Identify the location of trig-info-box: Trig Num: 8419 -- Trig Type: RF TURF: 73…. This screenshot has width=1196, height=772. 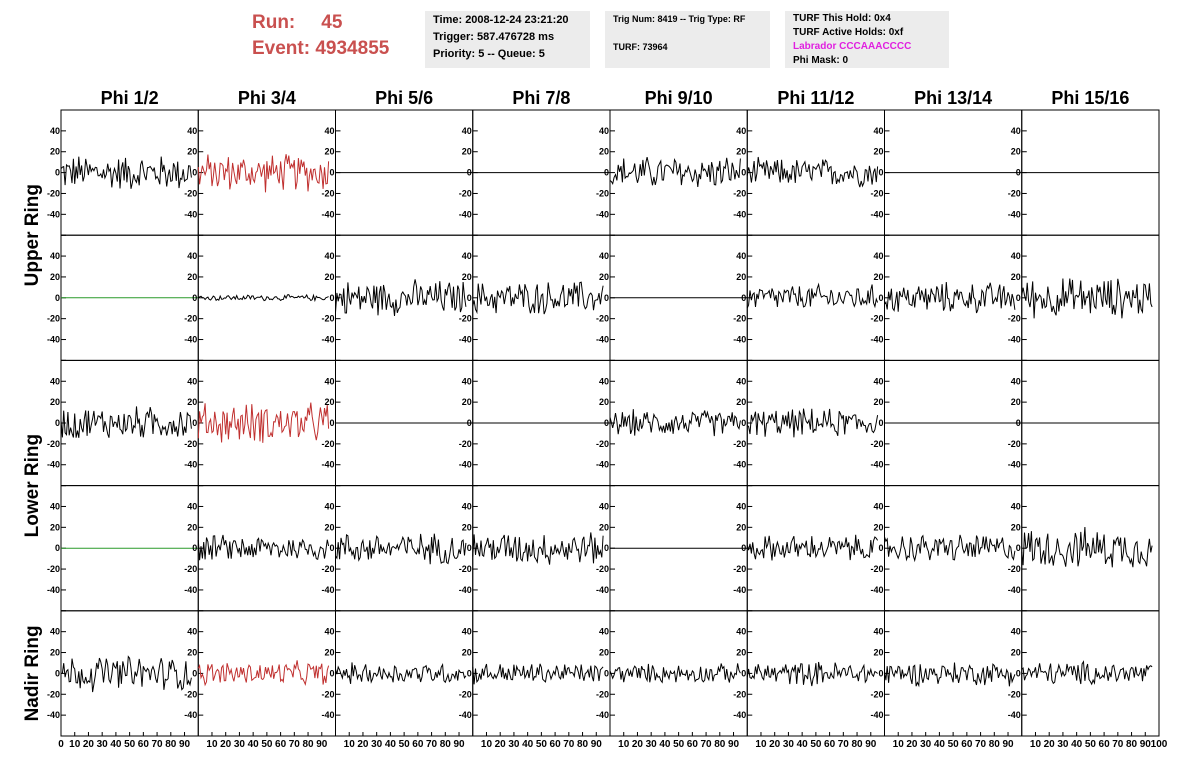
(687, 39).